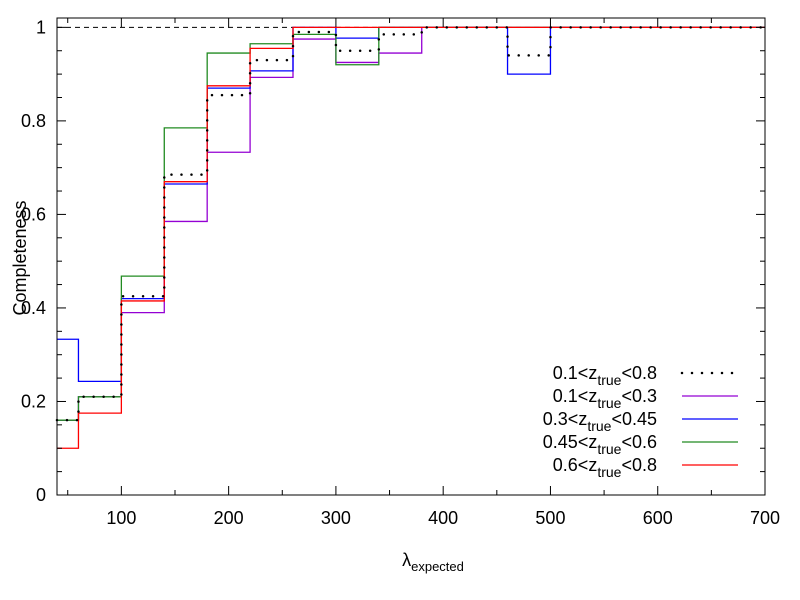  I want to click on legend-label-5: 0.6<ztrue<0.8, so click(605, 467).